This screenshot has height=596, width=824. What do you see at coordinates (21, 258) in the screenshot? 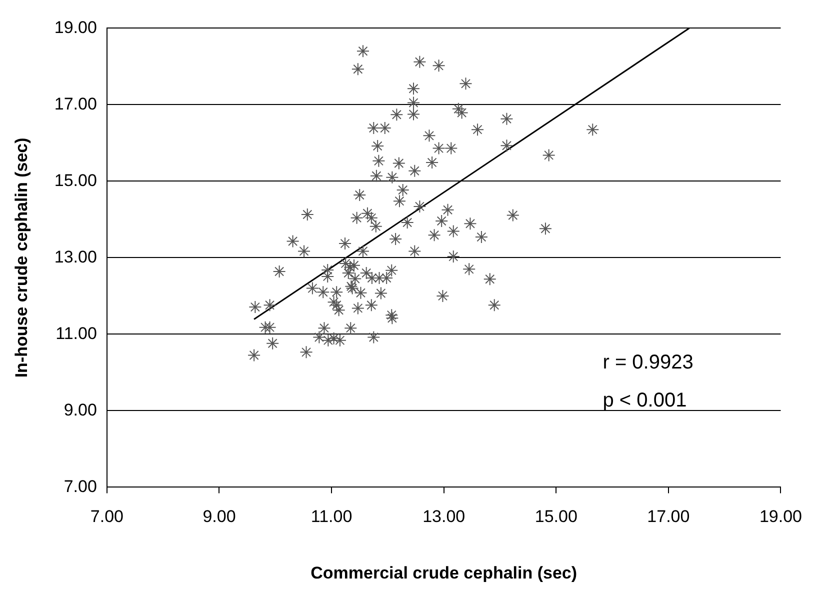
I see `y-axis-title: In-house crude cephalin (sec)` at bounding box center [21, 258].